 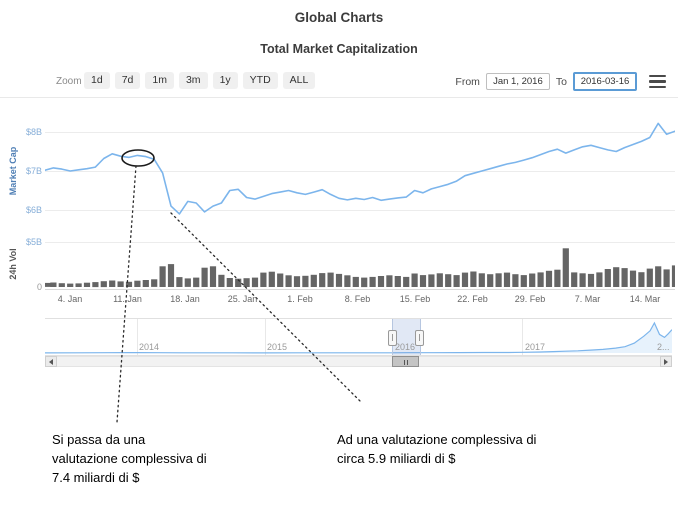 What do you see at coordinates (33, 171) in the screenshot?
I see `market-cap-tick-label: $7B` at bounding box center [33, 171].